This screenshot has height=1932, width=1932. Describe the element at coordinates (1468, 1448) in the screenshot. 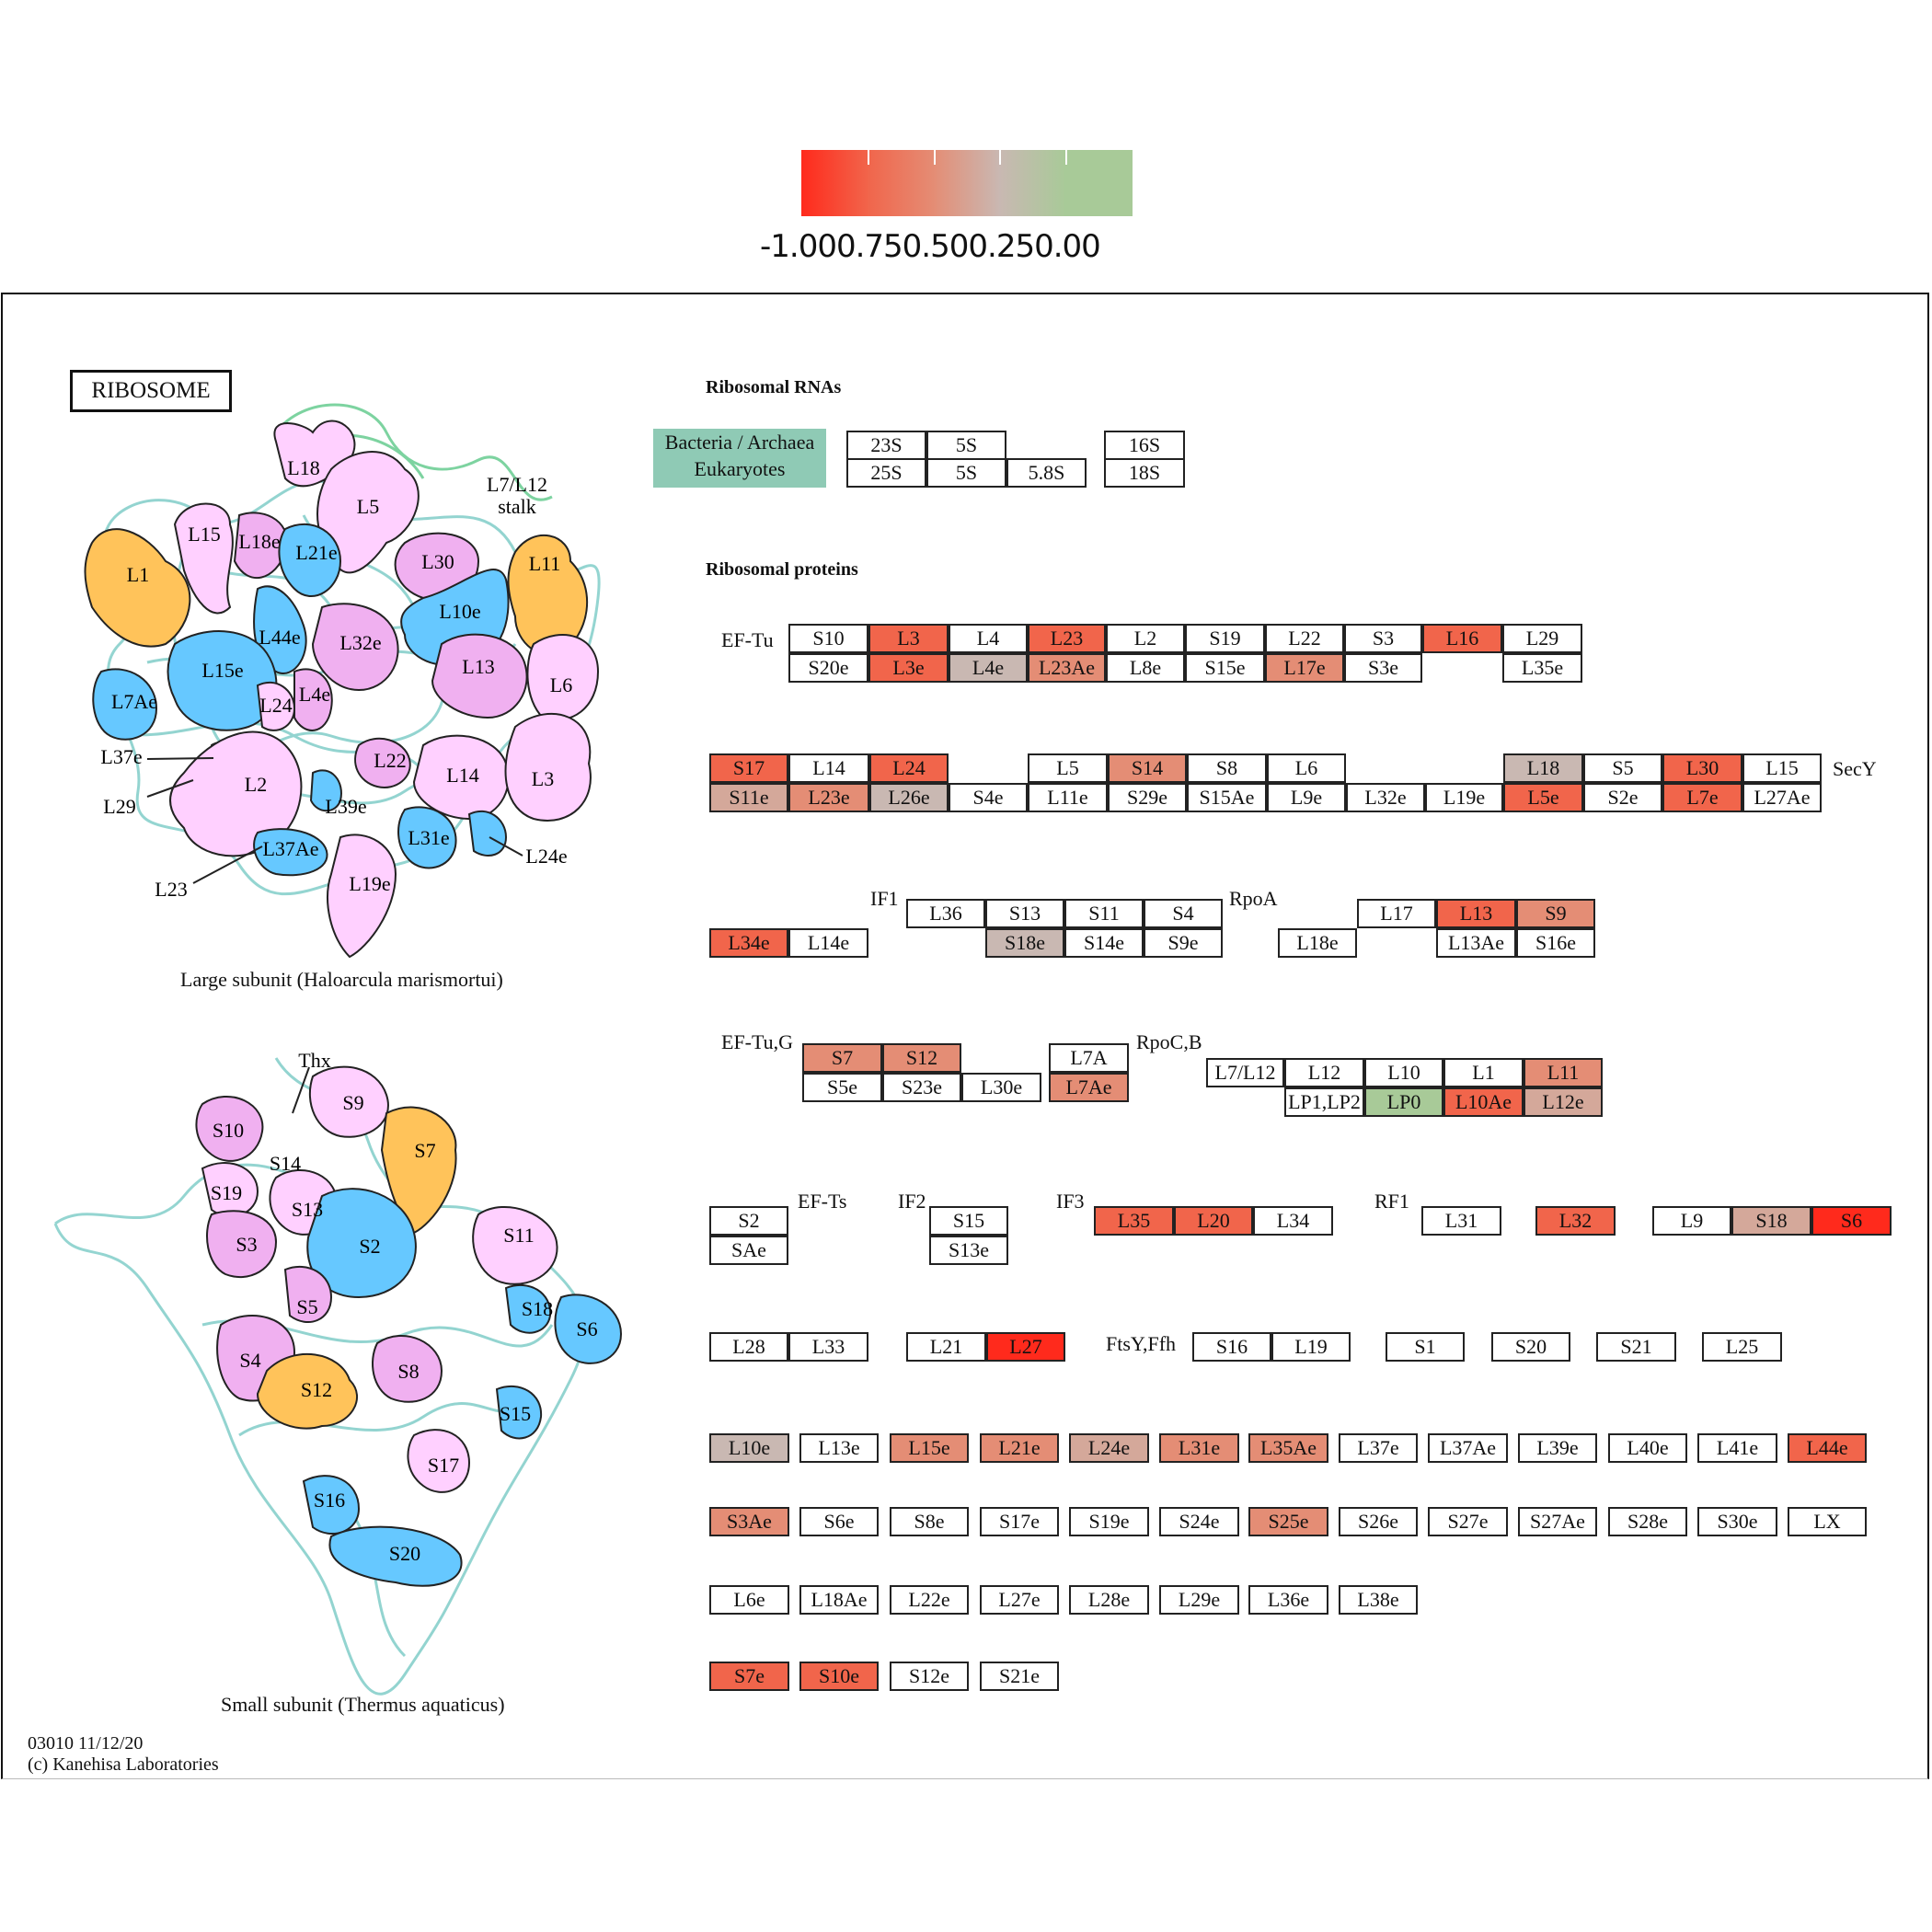

I see `gene-box-l37ae: L37Ae` at that location.